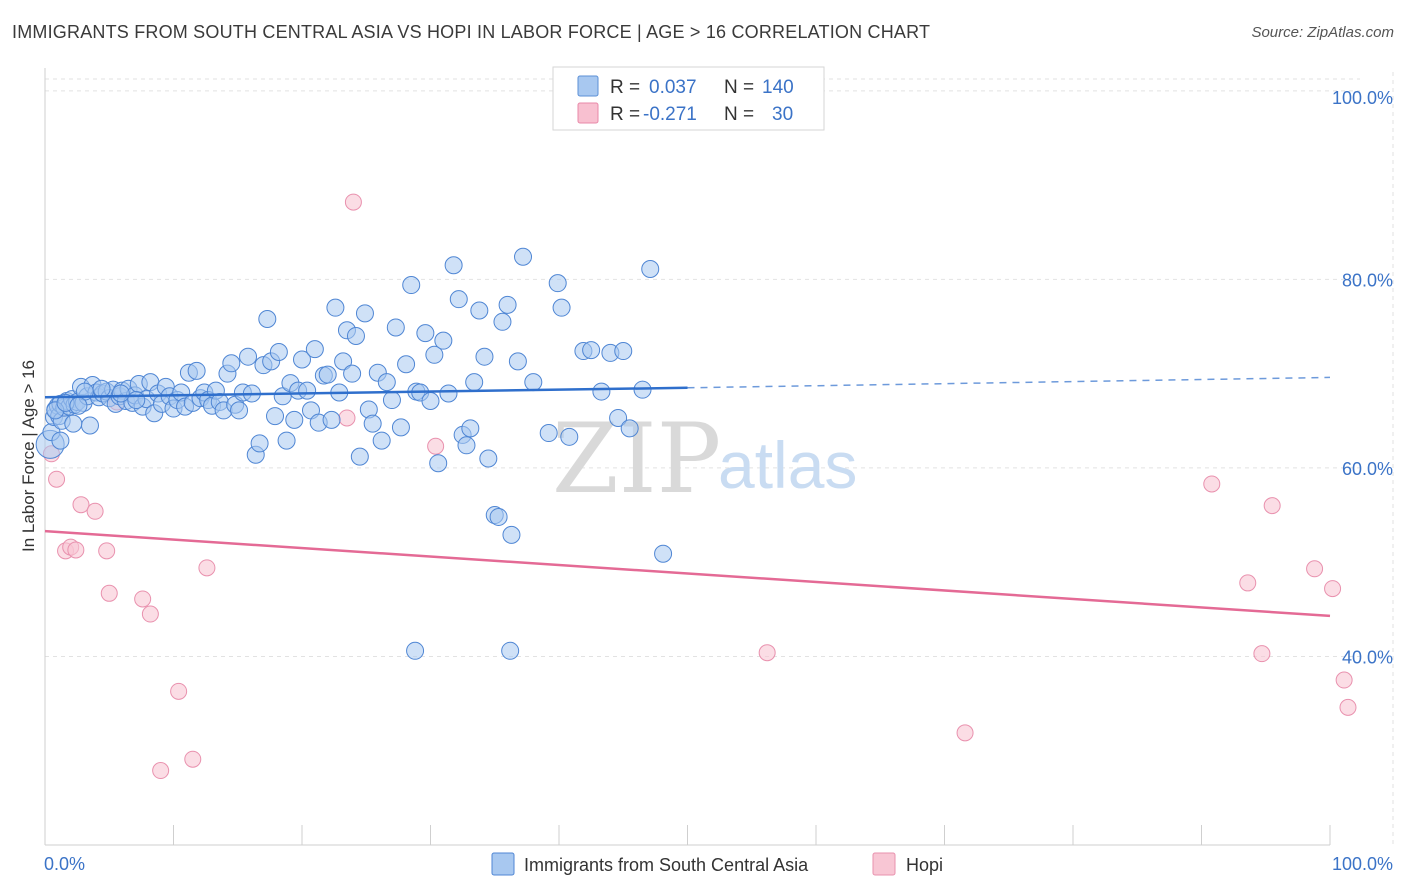 The image size is (1406, 892). What do you see at coordinates (787, 465) in the screenshot?
I see `watermark-atlas: atlas` at bounding box center [787, 465].